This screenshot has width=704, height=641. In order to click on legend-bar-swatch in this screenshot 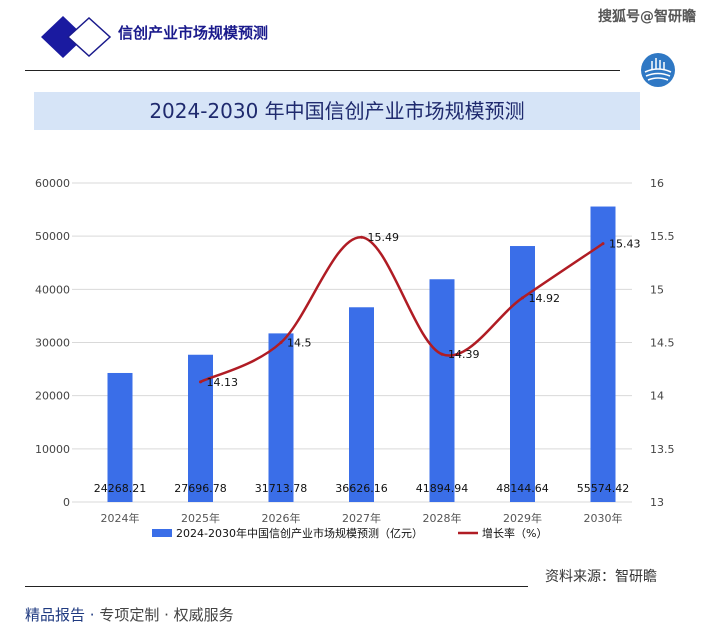, I will do `click(162, 533)`.